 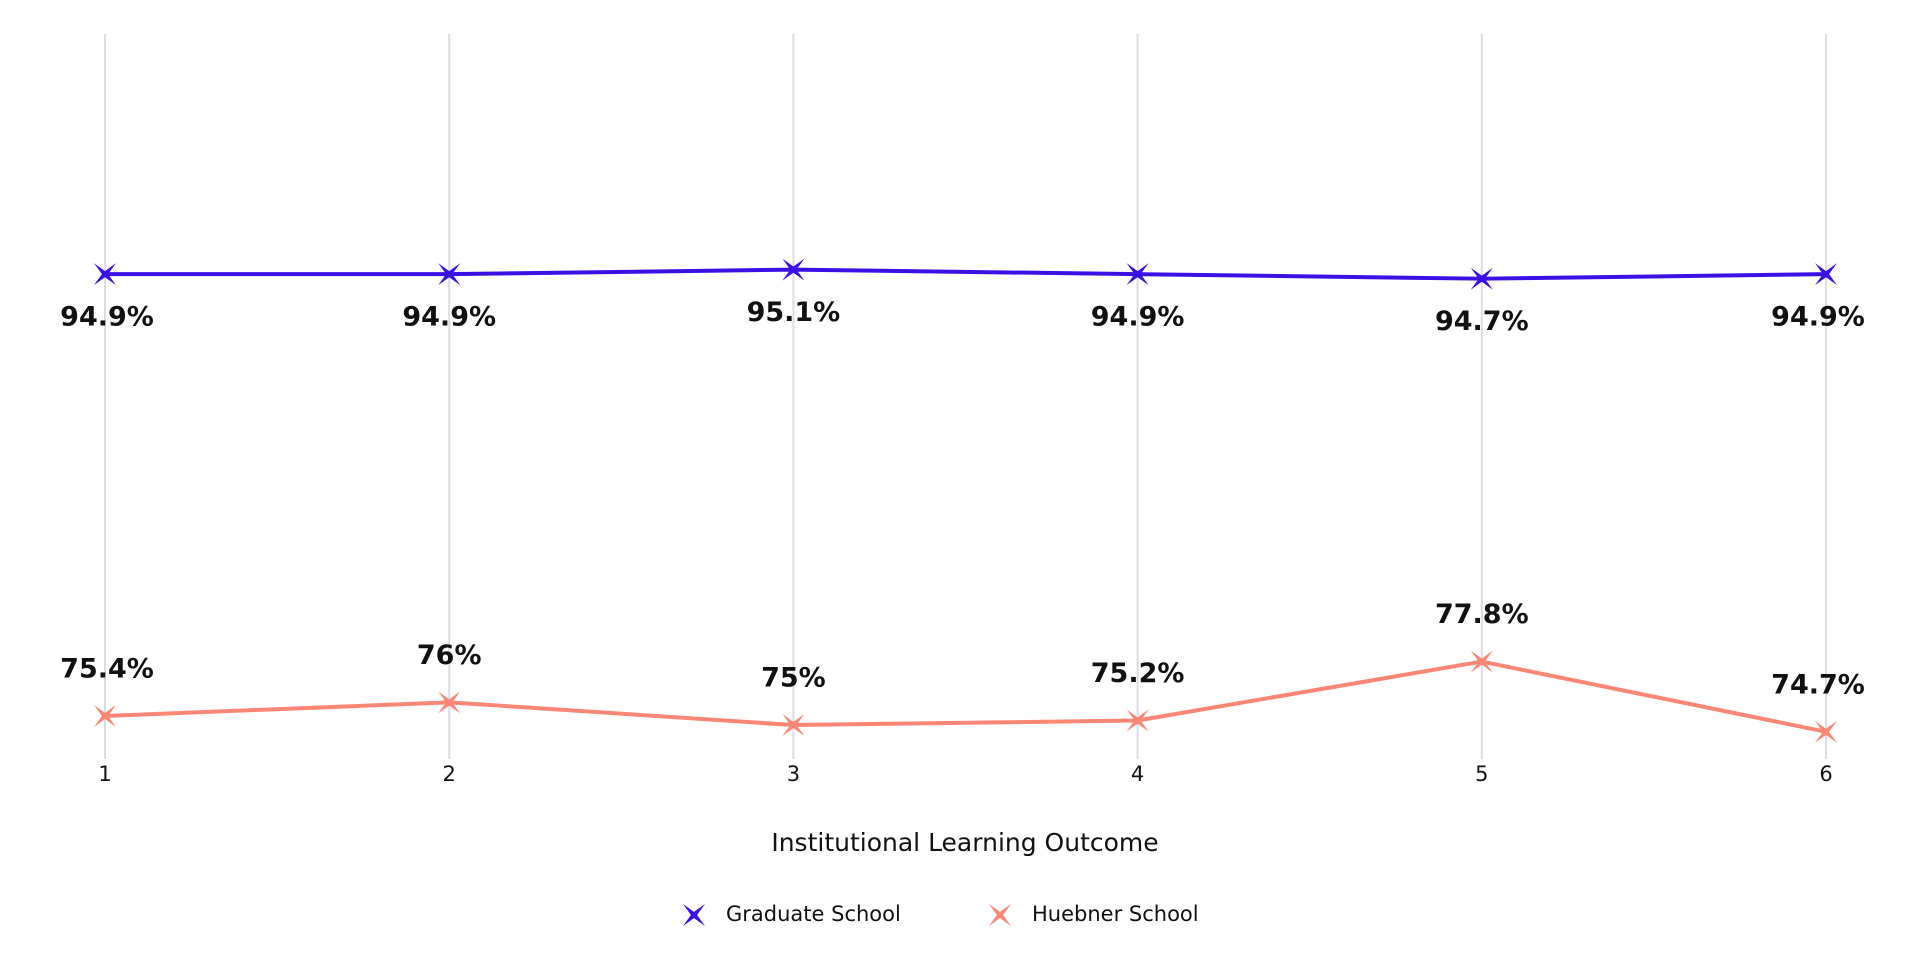 What do you see at coordinates (1818, 684) in the screenshot?
I see `data-label: 74.7%` at bounding box center [1818, 684].